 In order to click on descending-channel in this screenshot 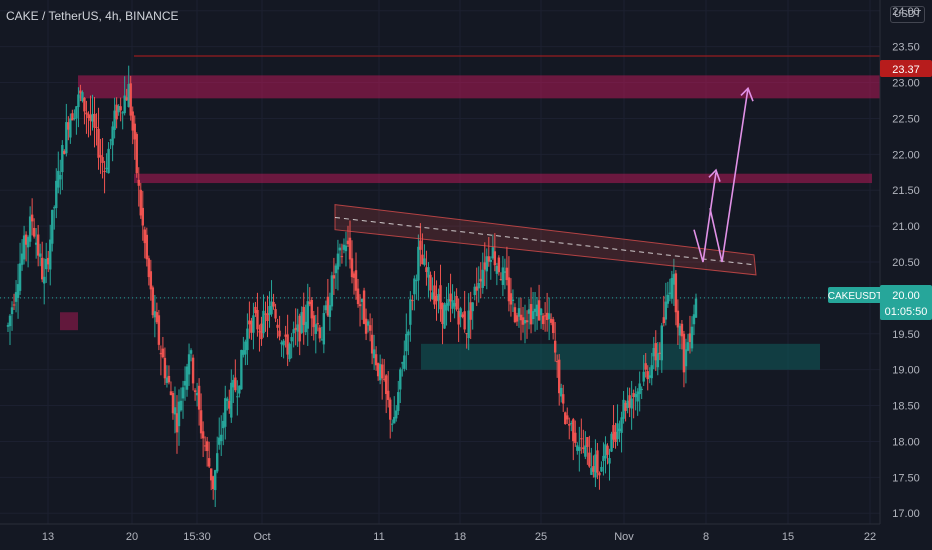, I will do `click(545, 240)`.